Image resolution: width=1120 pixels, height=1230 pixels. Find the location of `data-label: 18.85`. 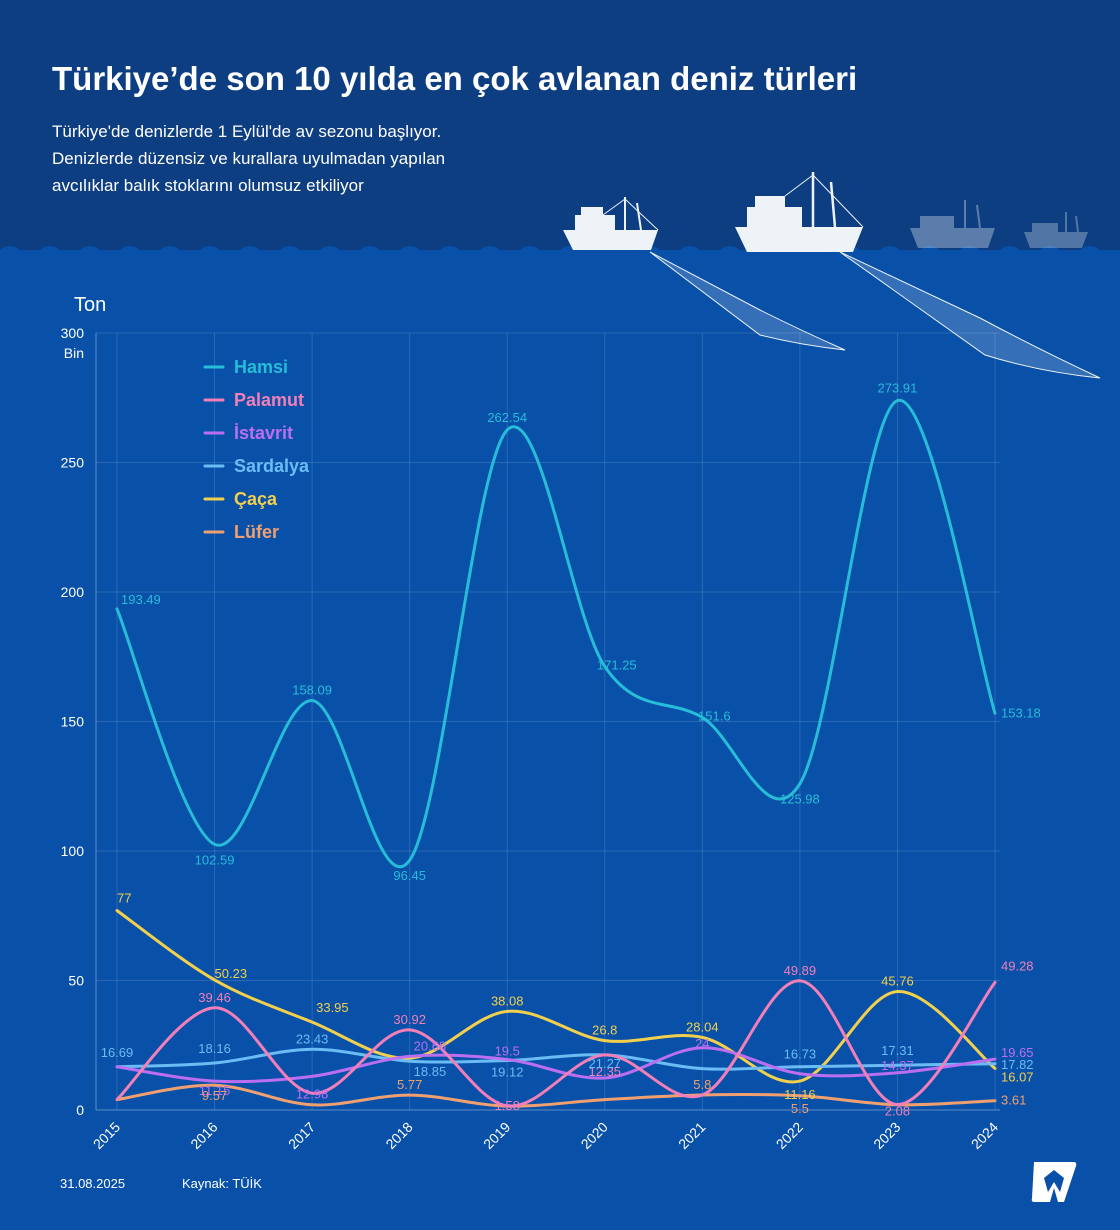

data-label: 18.85 is located at coordinates (430, 1071).